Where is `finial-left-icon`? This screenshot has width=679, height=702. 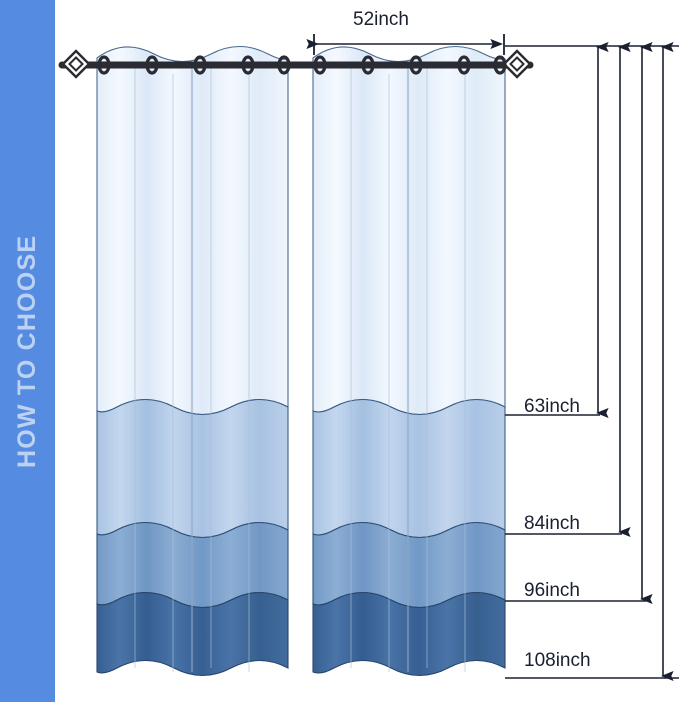
finial-left-icon is located at coordinates (76, 64).